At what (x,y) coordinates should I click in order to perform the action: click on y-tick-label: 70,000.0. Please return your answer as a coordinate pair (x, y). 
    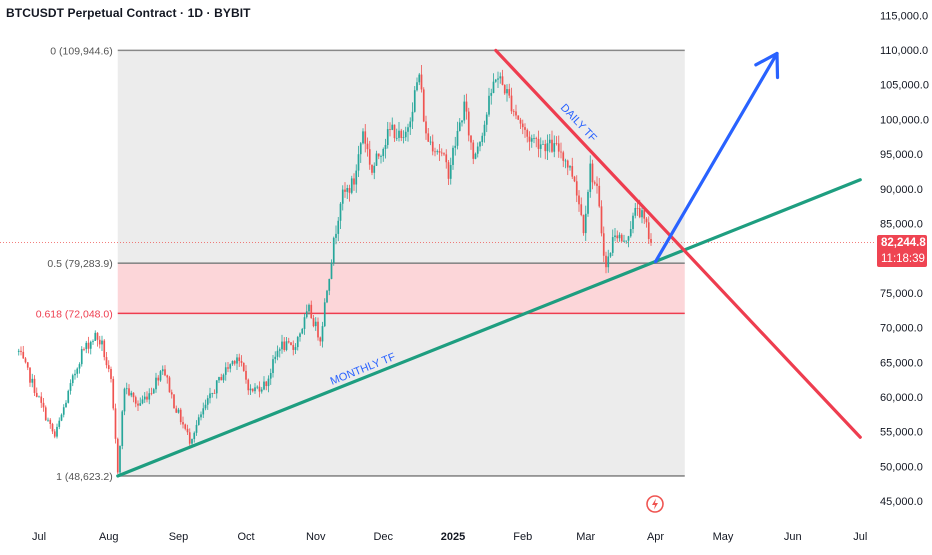
    Looking at the image, I should click on (901, 329).